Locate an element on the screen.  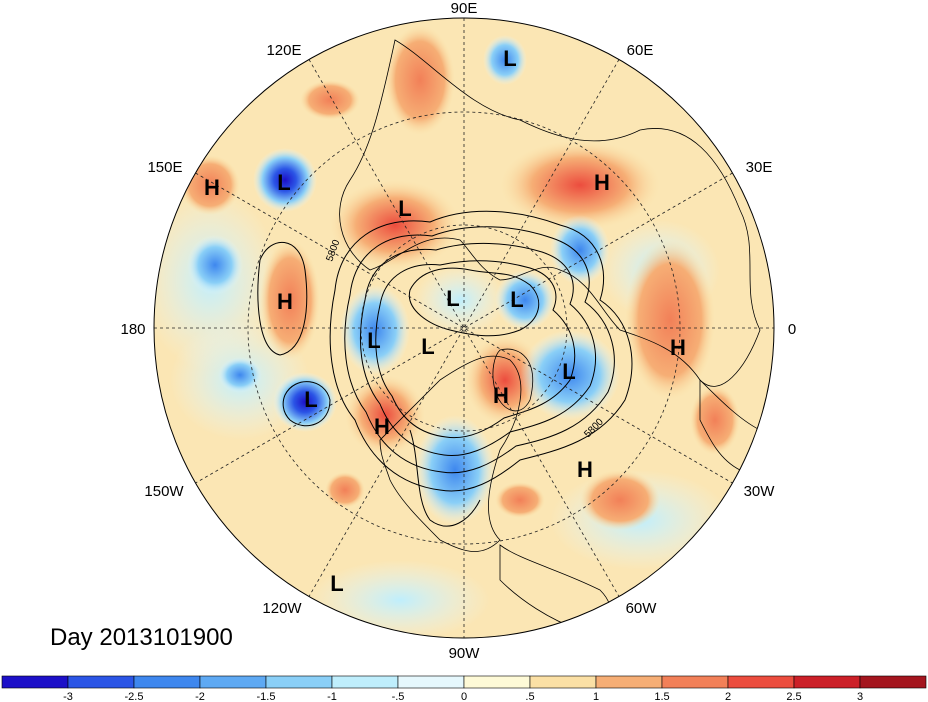
greenland-outline is located at coordinates (513, 380).